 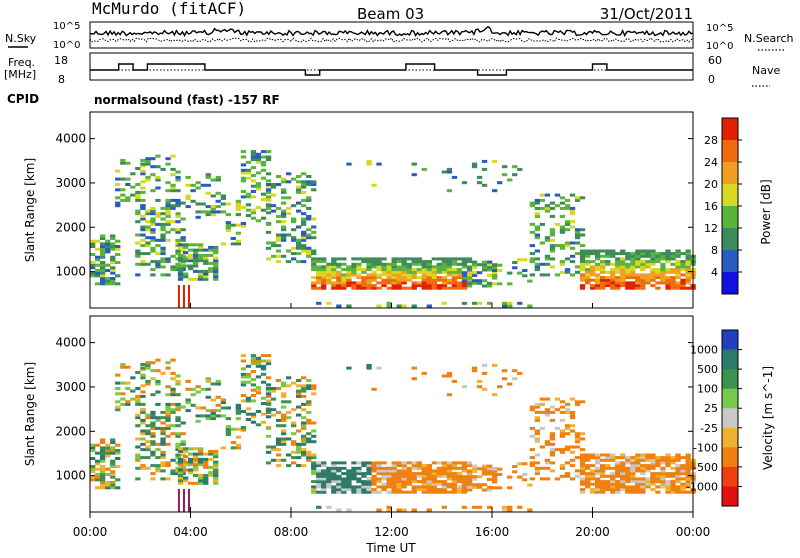 What do you see at coordinates (70, 272) in the screenshot?
I see `y-tick-label: 1000` at bounding box center [70, 272].